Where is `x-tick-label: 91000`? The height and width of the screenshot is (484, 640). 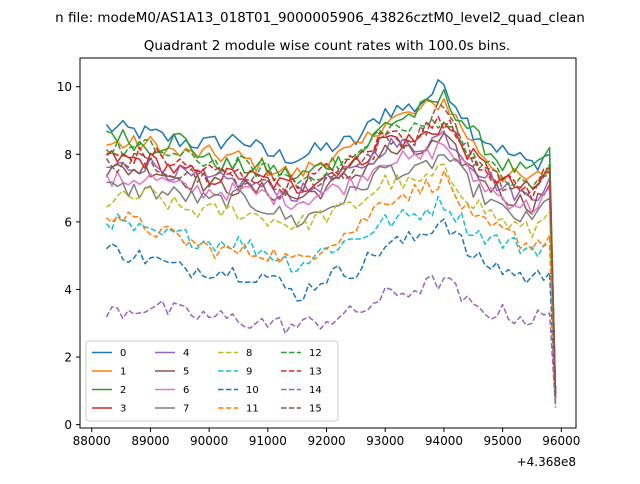
x-tick-label: 91000 is located at coordinates (268, 441).